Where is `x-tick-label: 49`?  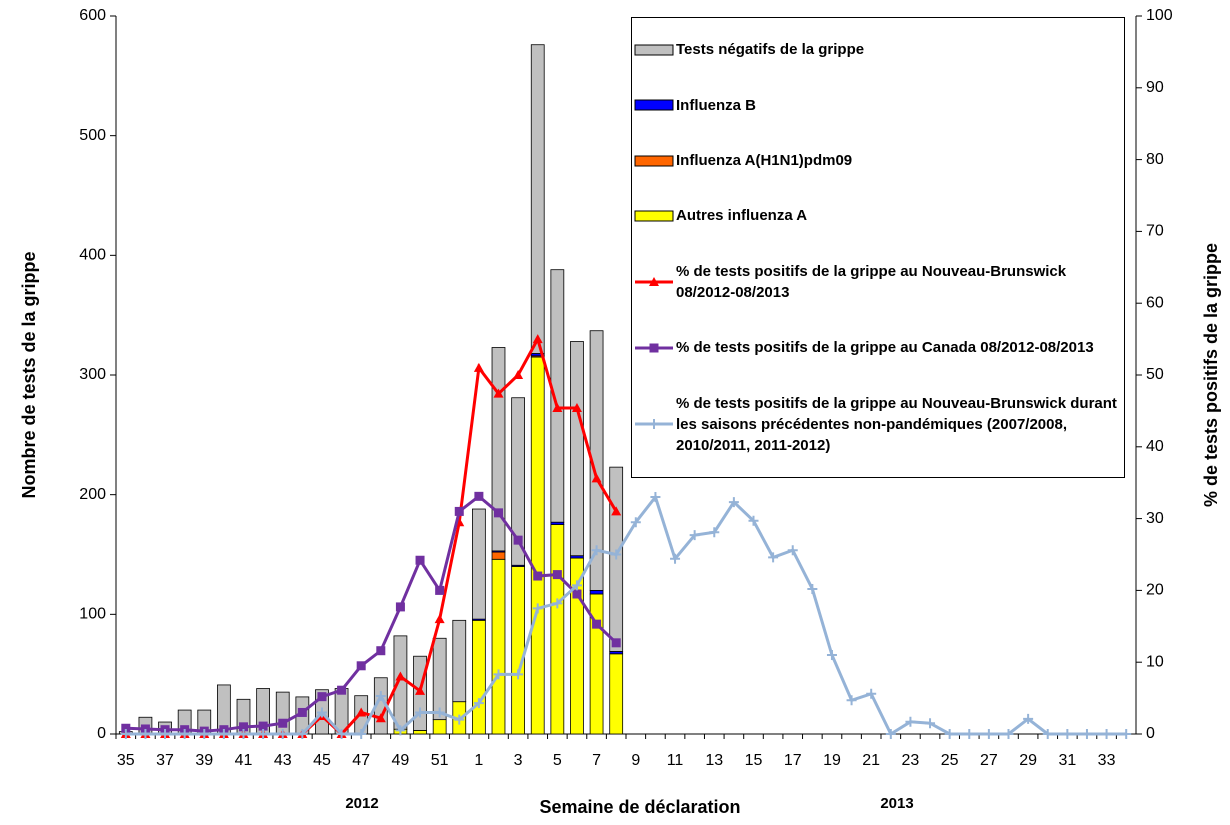
x-tick-label: 49 is located at coordinates (401, 760).